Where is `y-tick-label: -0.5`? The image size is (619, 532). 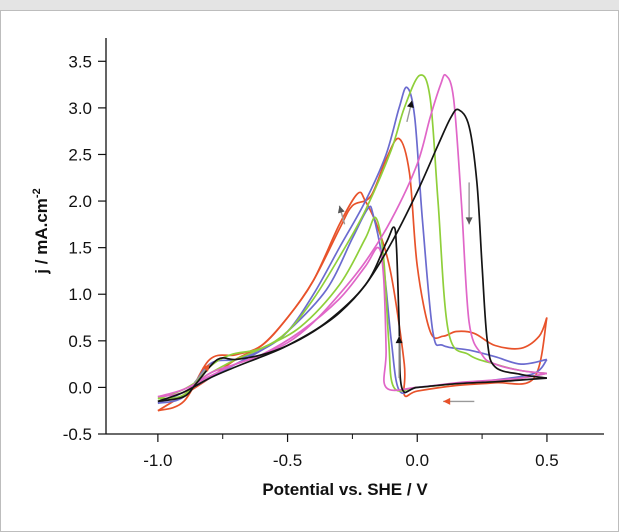 y-tick-label: -0.5 is located at coordinates (77, 434).